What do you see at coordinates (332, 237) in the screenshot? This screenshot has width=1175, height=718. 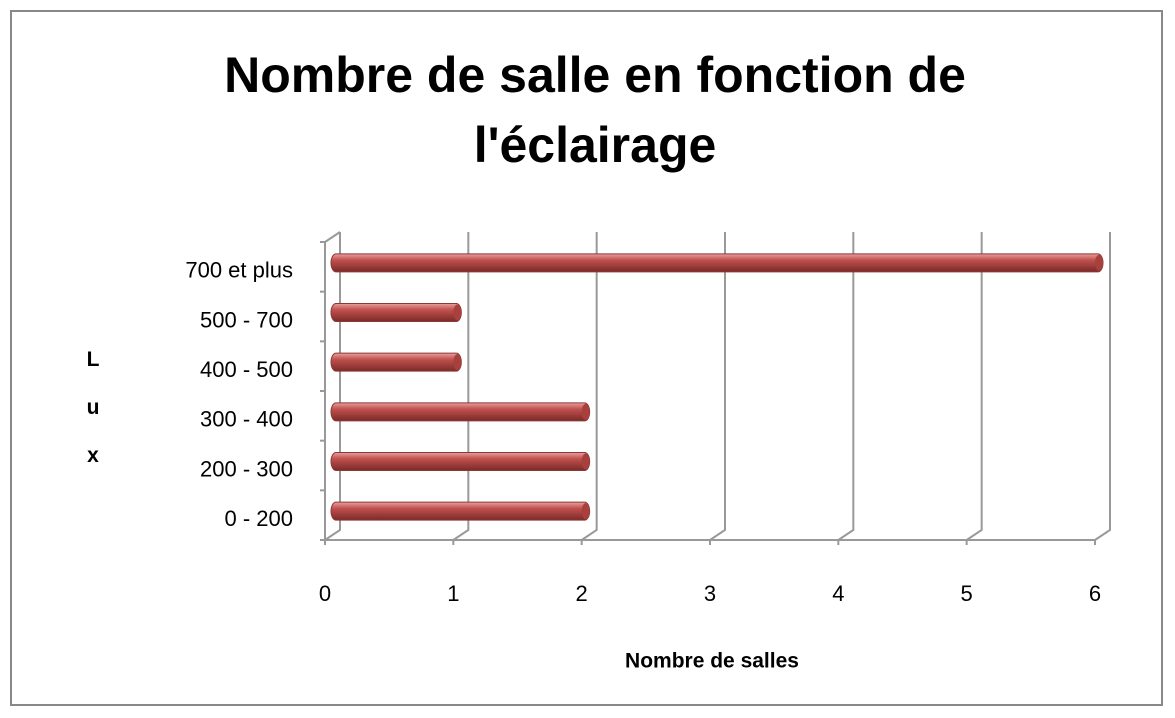 I see `axis-line` at bounding box center [332, 237].